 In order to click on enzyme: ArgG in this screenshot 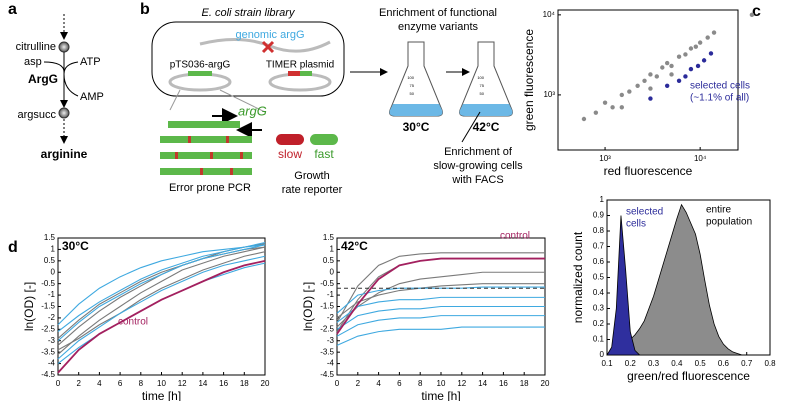, I will do `click(43, 79)`.